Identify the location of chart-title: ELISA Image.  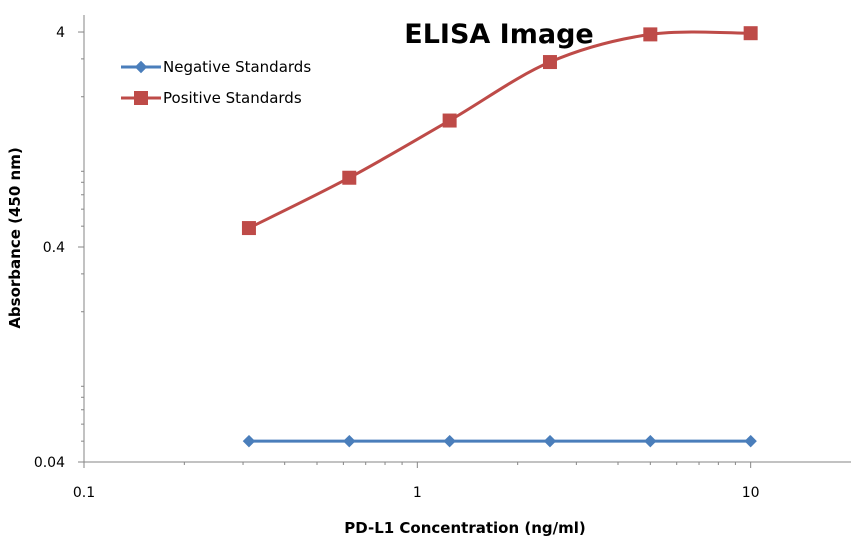
(498, 34).